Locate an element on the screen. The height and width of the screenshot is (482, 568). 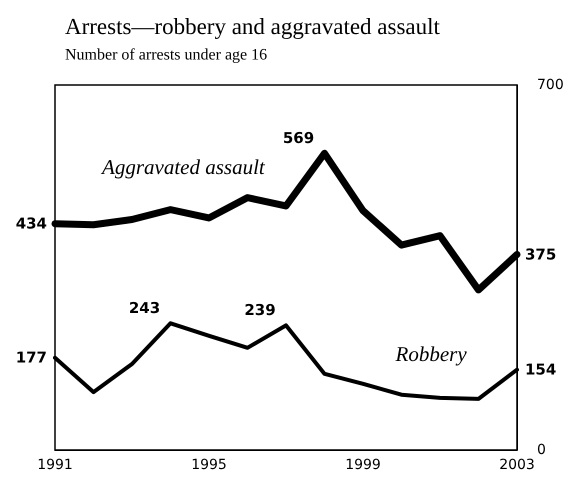
x-tick-label: 1991 is located at coordinates (55, 465).